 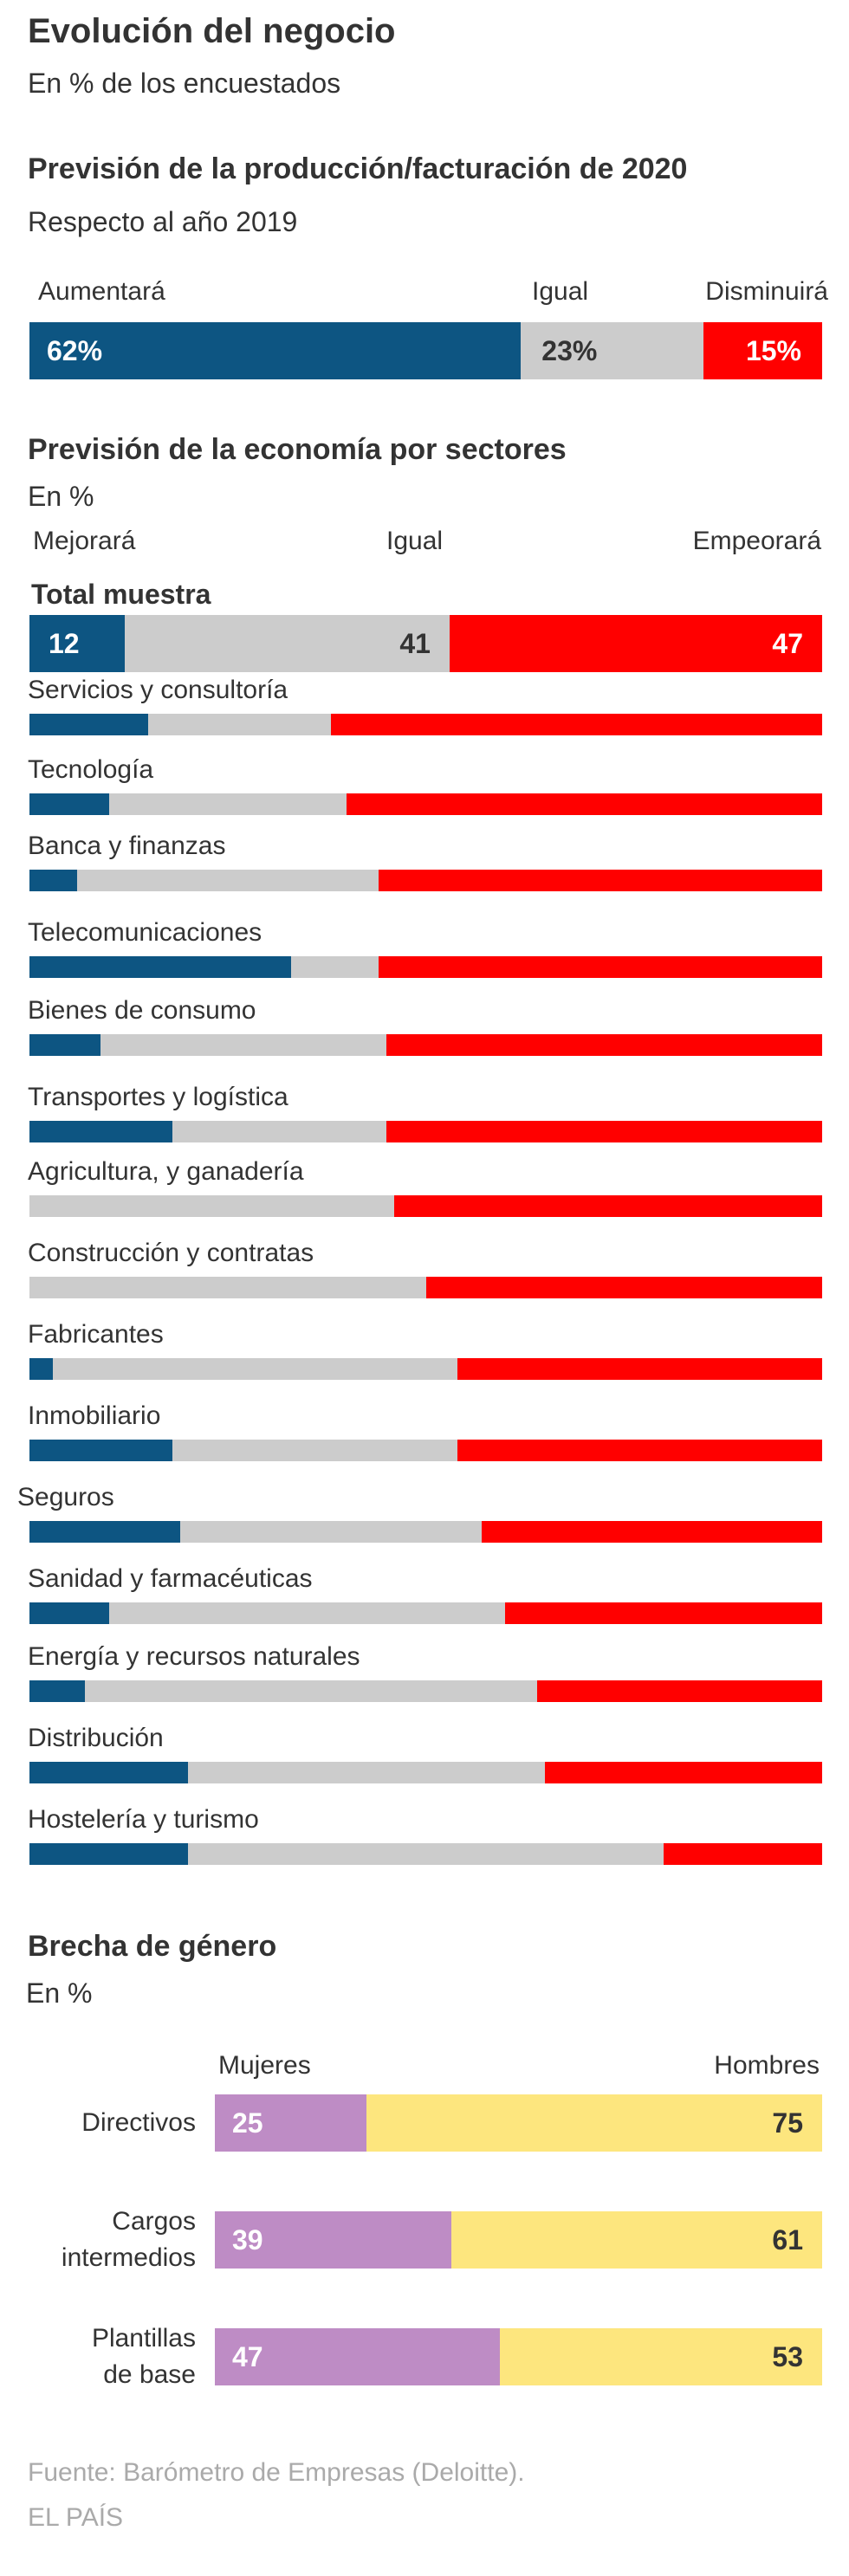 I want to click on gender-bar: 39 61, so click(x=518, y=2240).